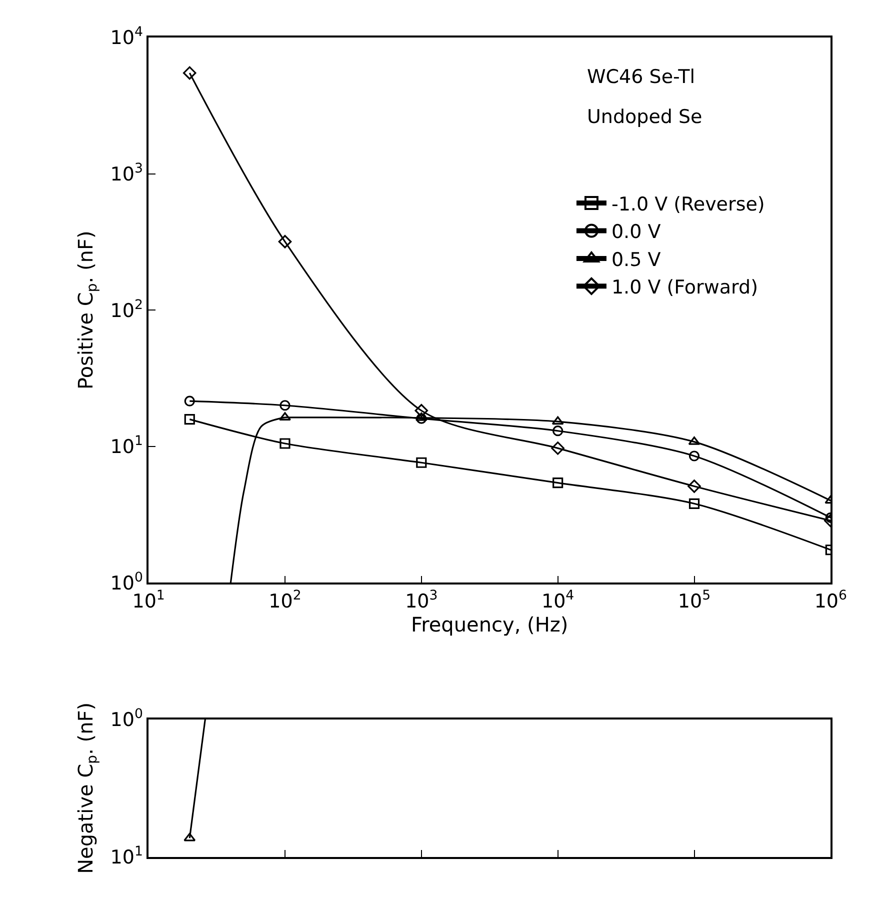 The height and width of the screenshot is (906, 871). What do you see at coordinates (694, 600) in the screenshot?
I see `x-tick-label: 10$^{5}$` at bounding box center [694, 600].